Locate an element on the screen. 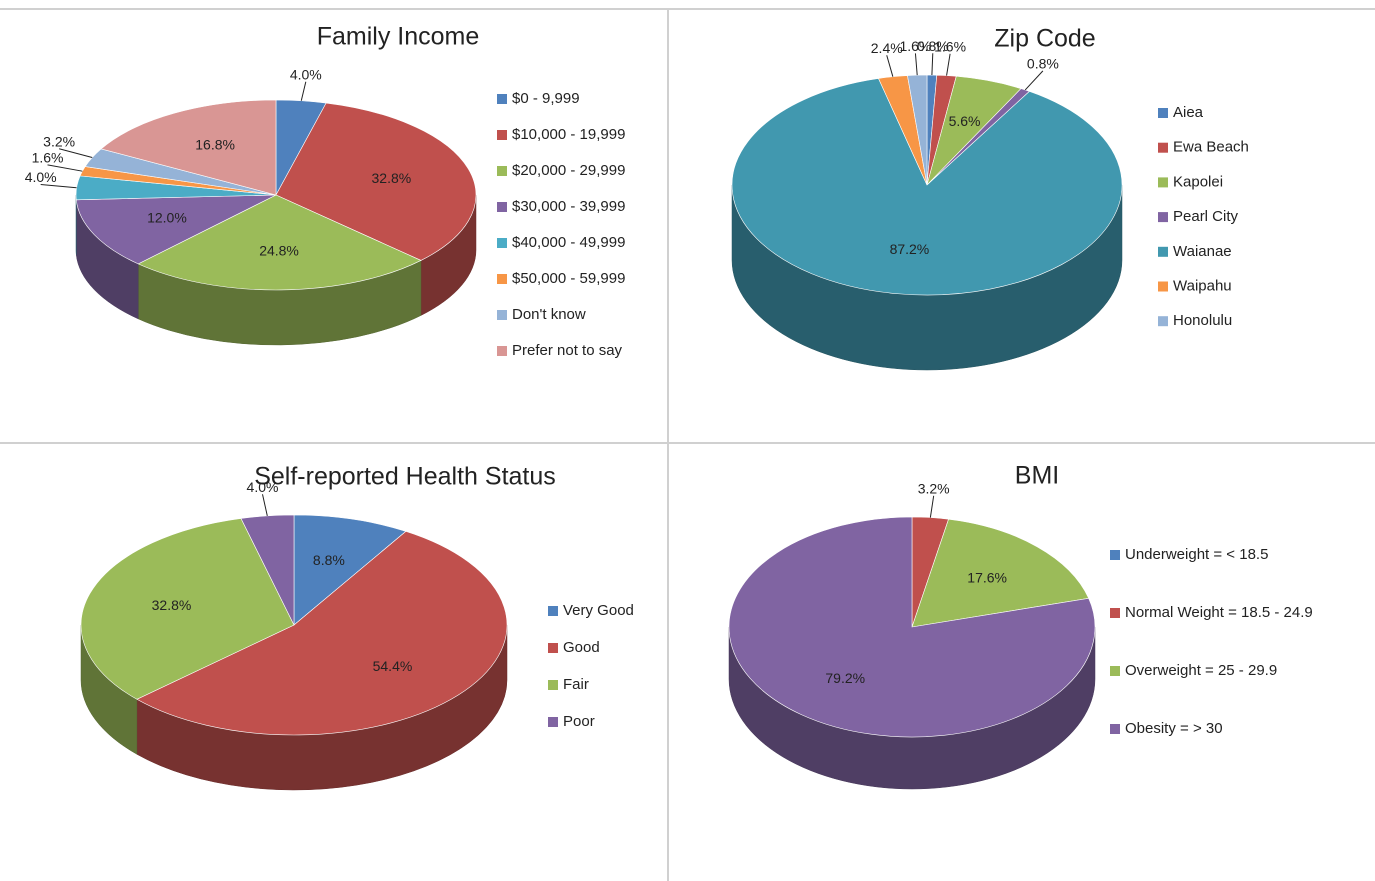  data-label: 12.0% is located at coordinates (167, 218).